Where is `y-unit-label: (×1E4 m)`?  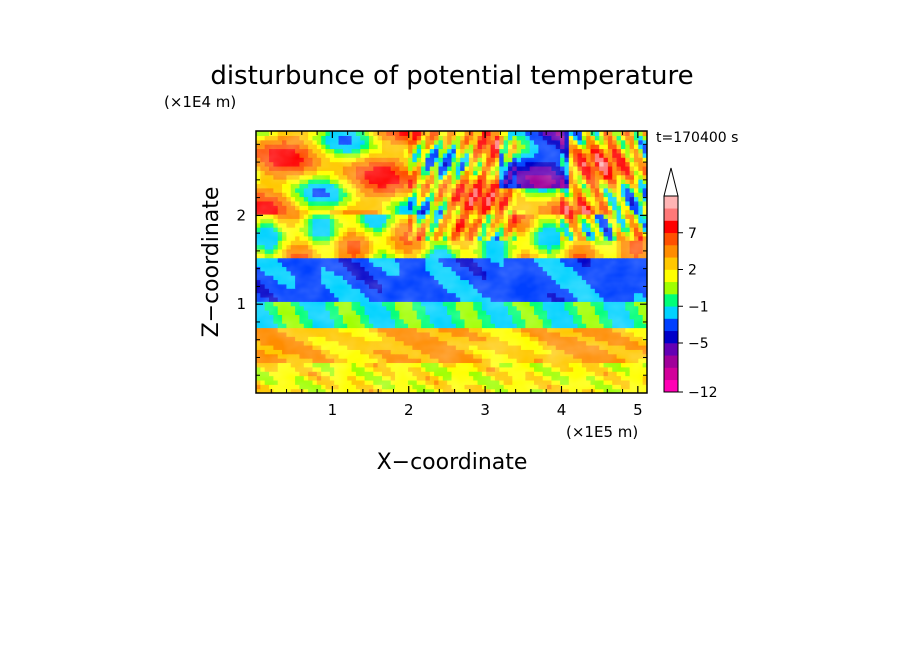 y-unit-label: (×1E4 m) is located at coordinates (200, 102).